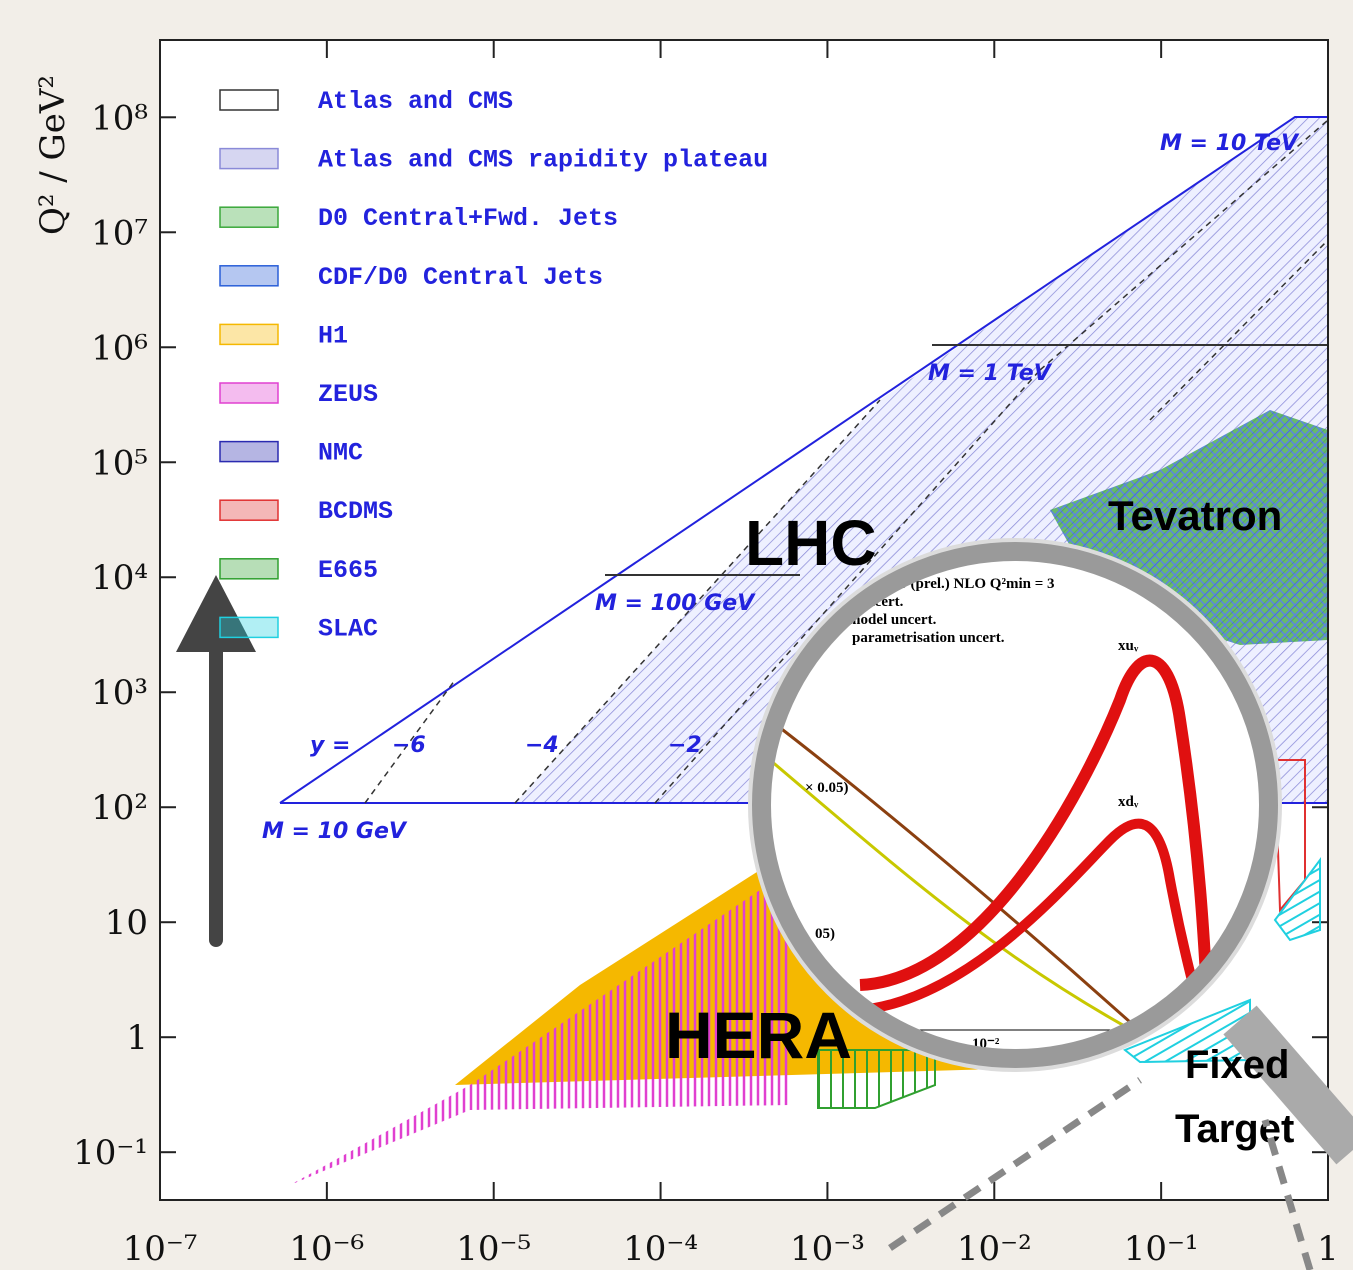  I want to click on inset-text: model uncert., so click(892, 620).